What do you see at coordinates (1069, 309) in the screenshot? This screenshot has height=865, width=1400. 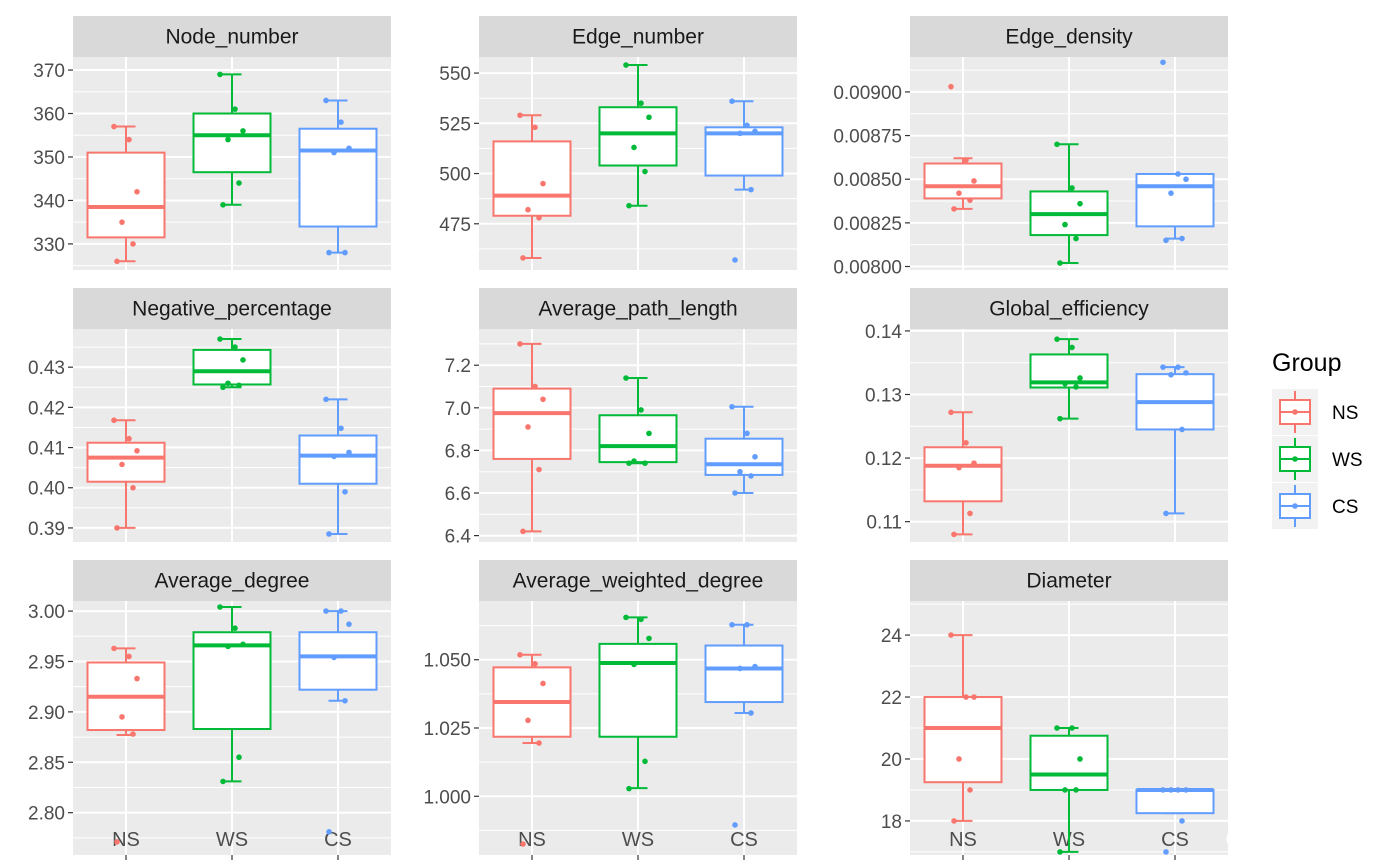 I see `panel-title: Global_efficiency` at bounding box center [1069, 309].